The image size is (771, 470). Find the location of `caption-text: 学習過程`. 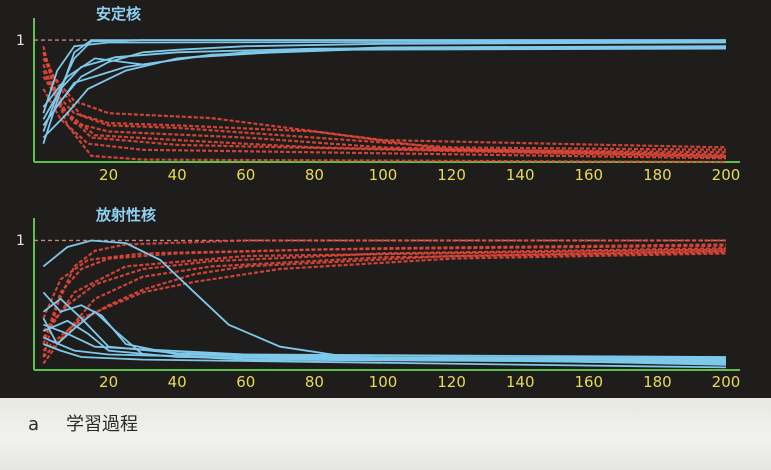

caption-text: 学習過程 is located at coordinates (102, 424).